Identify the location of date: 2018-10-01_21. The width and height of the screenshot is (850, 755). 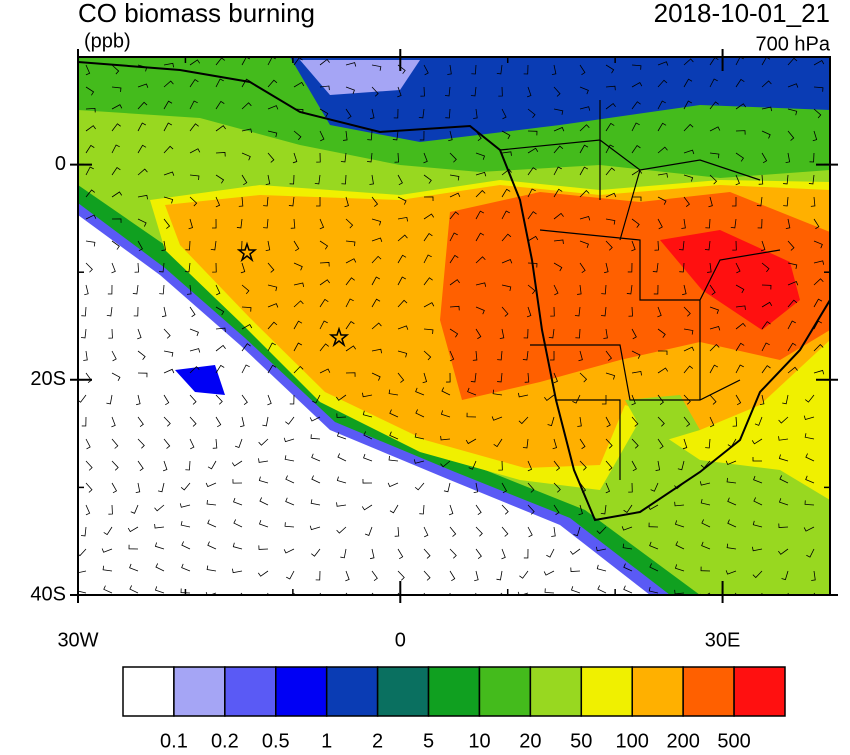
(742, 14).